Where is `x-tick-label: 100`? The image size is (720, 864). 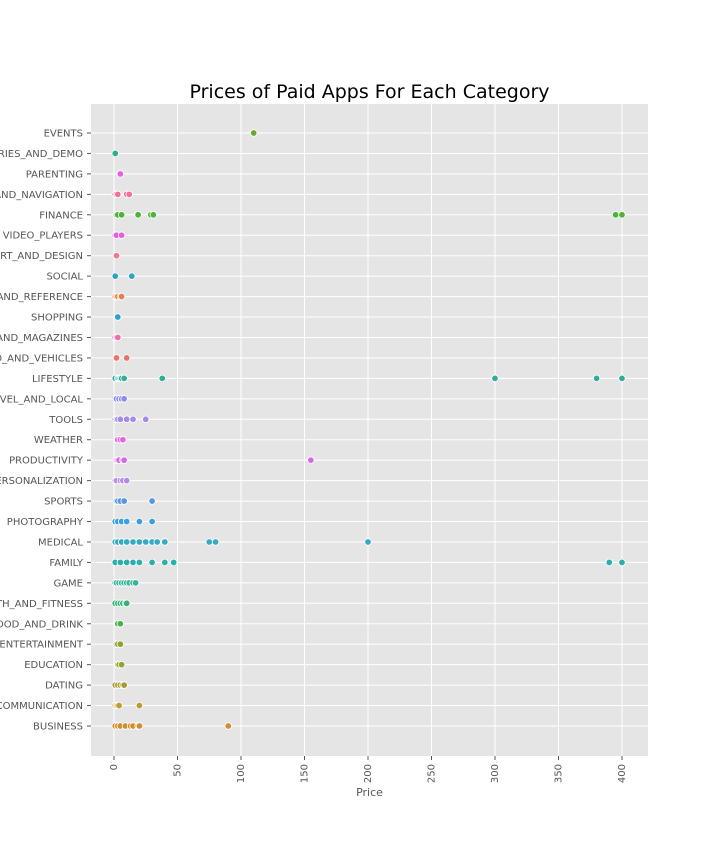 x-tick-label: 100 is located at coordinates (241, 773).